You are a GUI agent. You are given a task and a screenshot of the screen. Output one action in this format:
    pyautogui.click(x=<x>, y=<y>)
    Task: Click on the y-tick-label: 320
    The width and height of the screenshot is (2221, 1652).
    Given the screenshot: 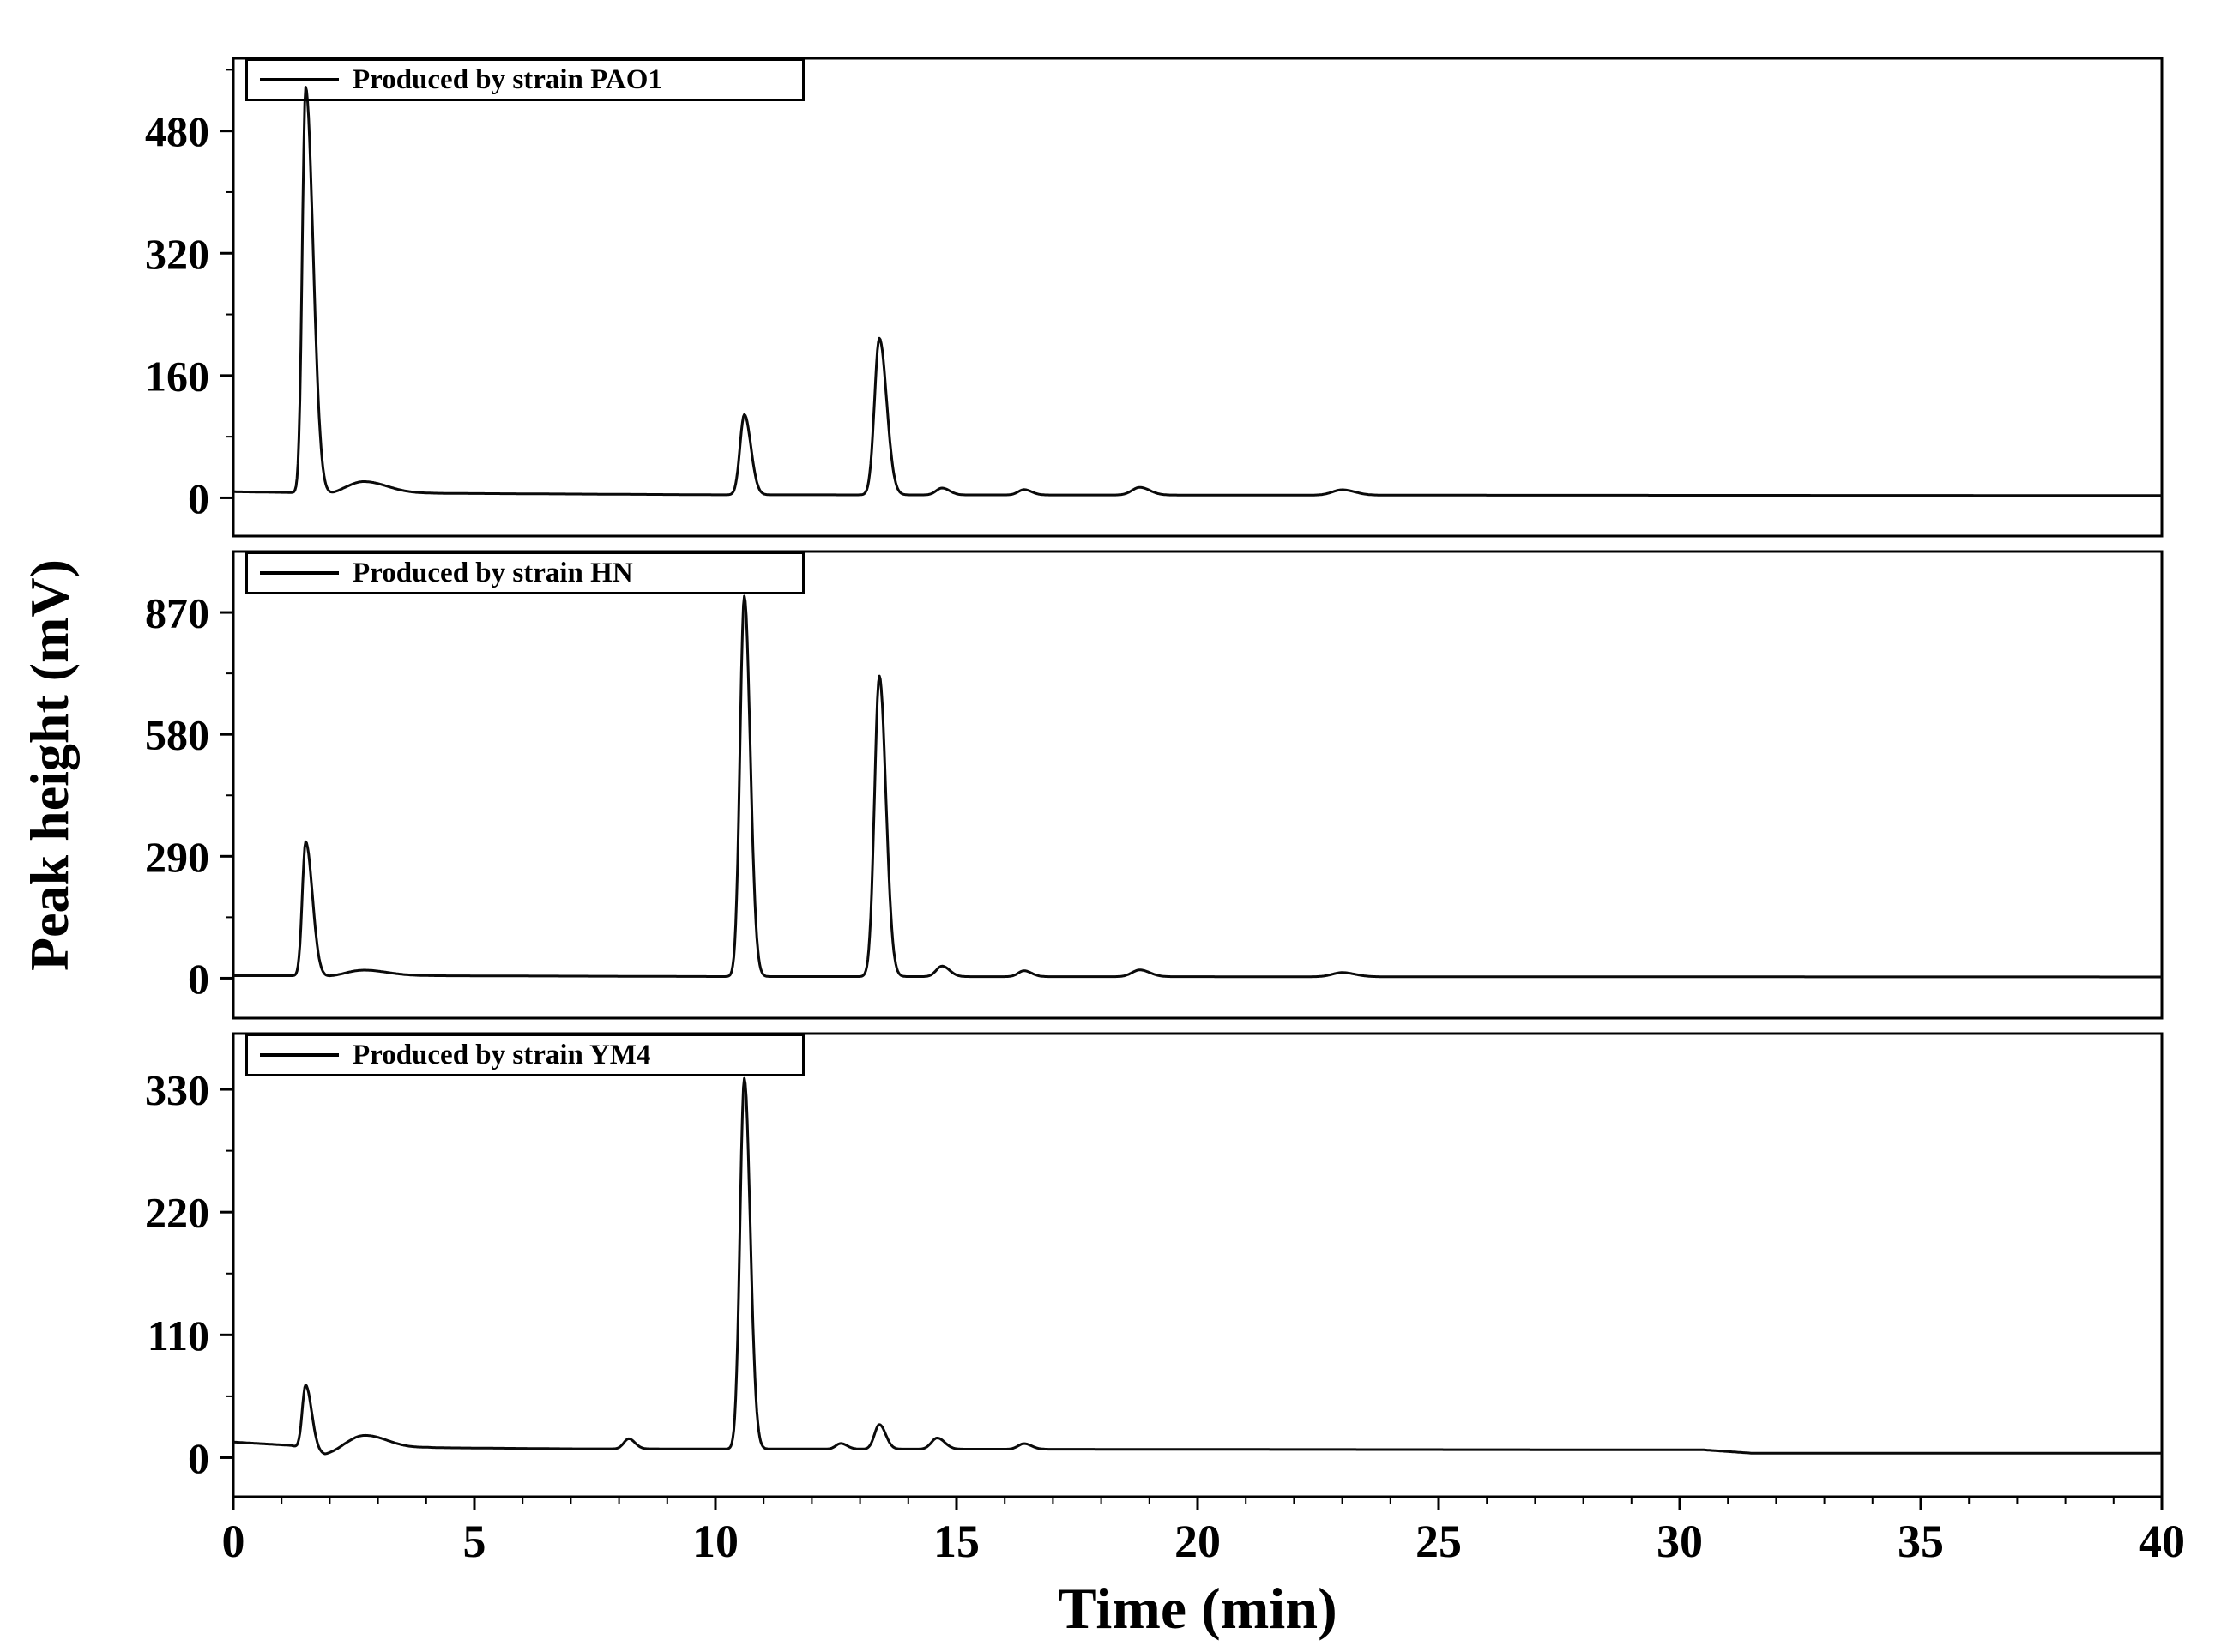 What is the action you would take?
    pyautogui.click(x=177, y=254)
    